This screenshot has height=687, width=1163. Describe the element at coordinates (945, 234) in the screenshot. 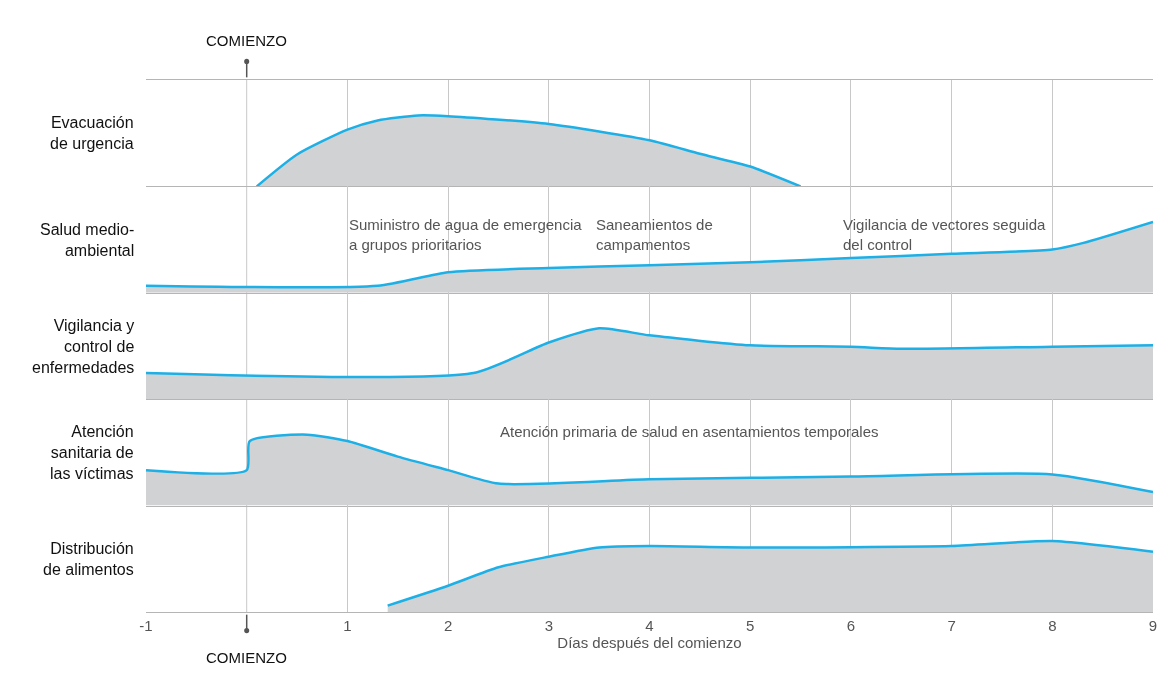

I see `annotation: Vigilancia de vectores seguida del control` at that location.